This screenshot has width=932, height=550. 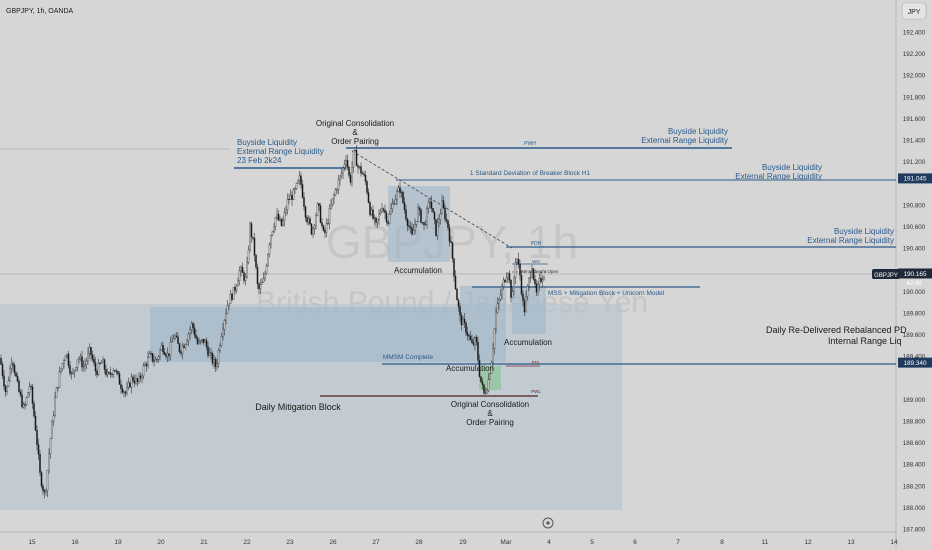 I want to click on symbol-badge-label: GBPJPY, so click(x=886, y=276).